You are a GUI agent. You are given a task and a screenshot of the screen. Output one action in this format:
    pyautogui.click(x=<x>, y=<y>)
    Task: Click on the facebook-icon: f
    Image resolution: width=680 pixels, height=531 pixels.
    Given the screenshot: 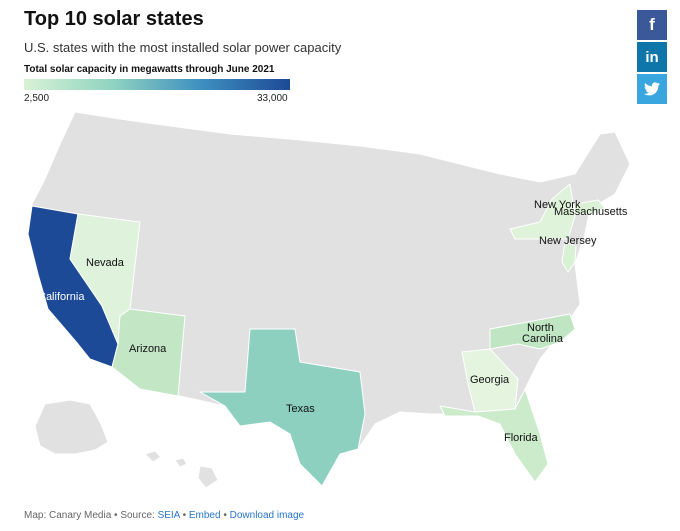 What is the action you would take?
    pyautogui.click(x=652, y=24)
    